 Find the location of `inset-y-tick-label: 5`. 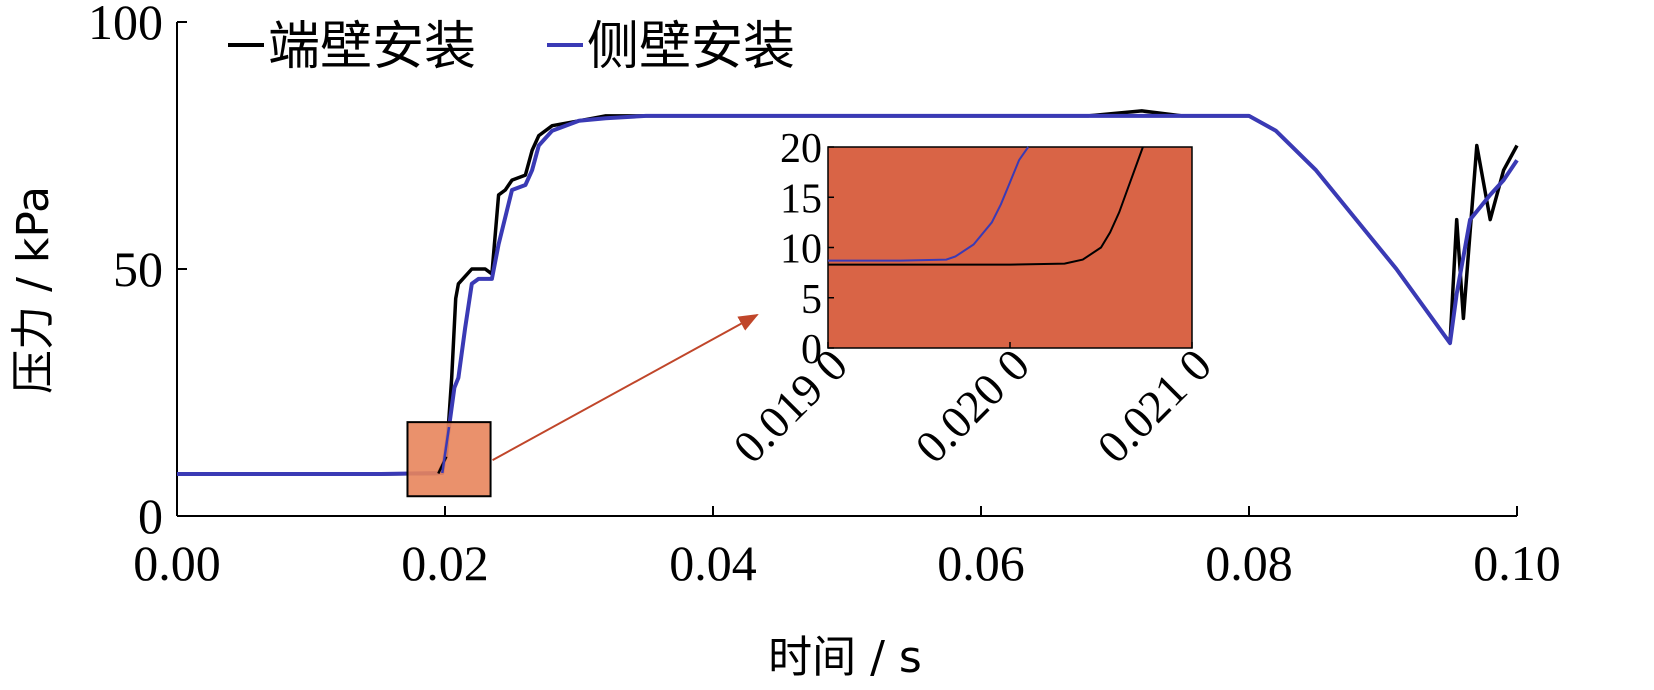

inset-y-tick-label: 5 is located at coordinates (811, 300).